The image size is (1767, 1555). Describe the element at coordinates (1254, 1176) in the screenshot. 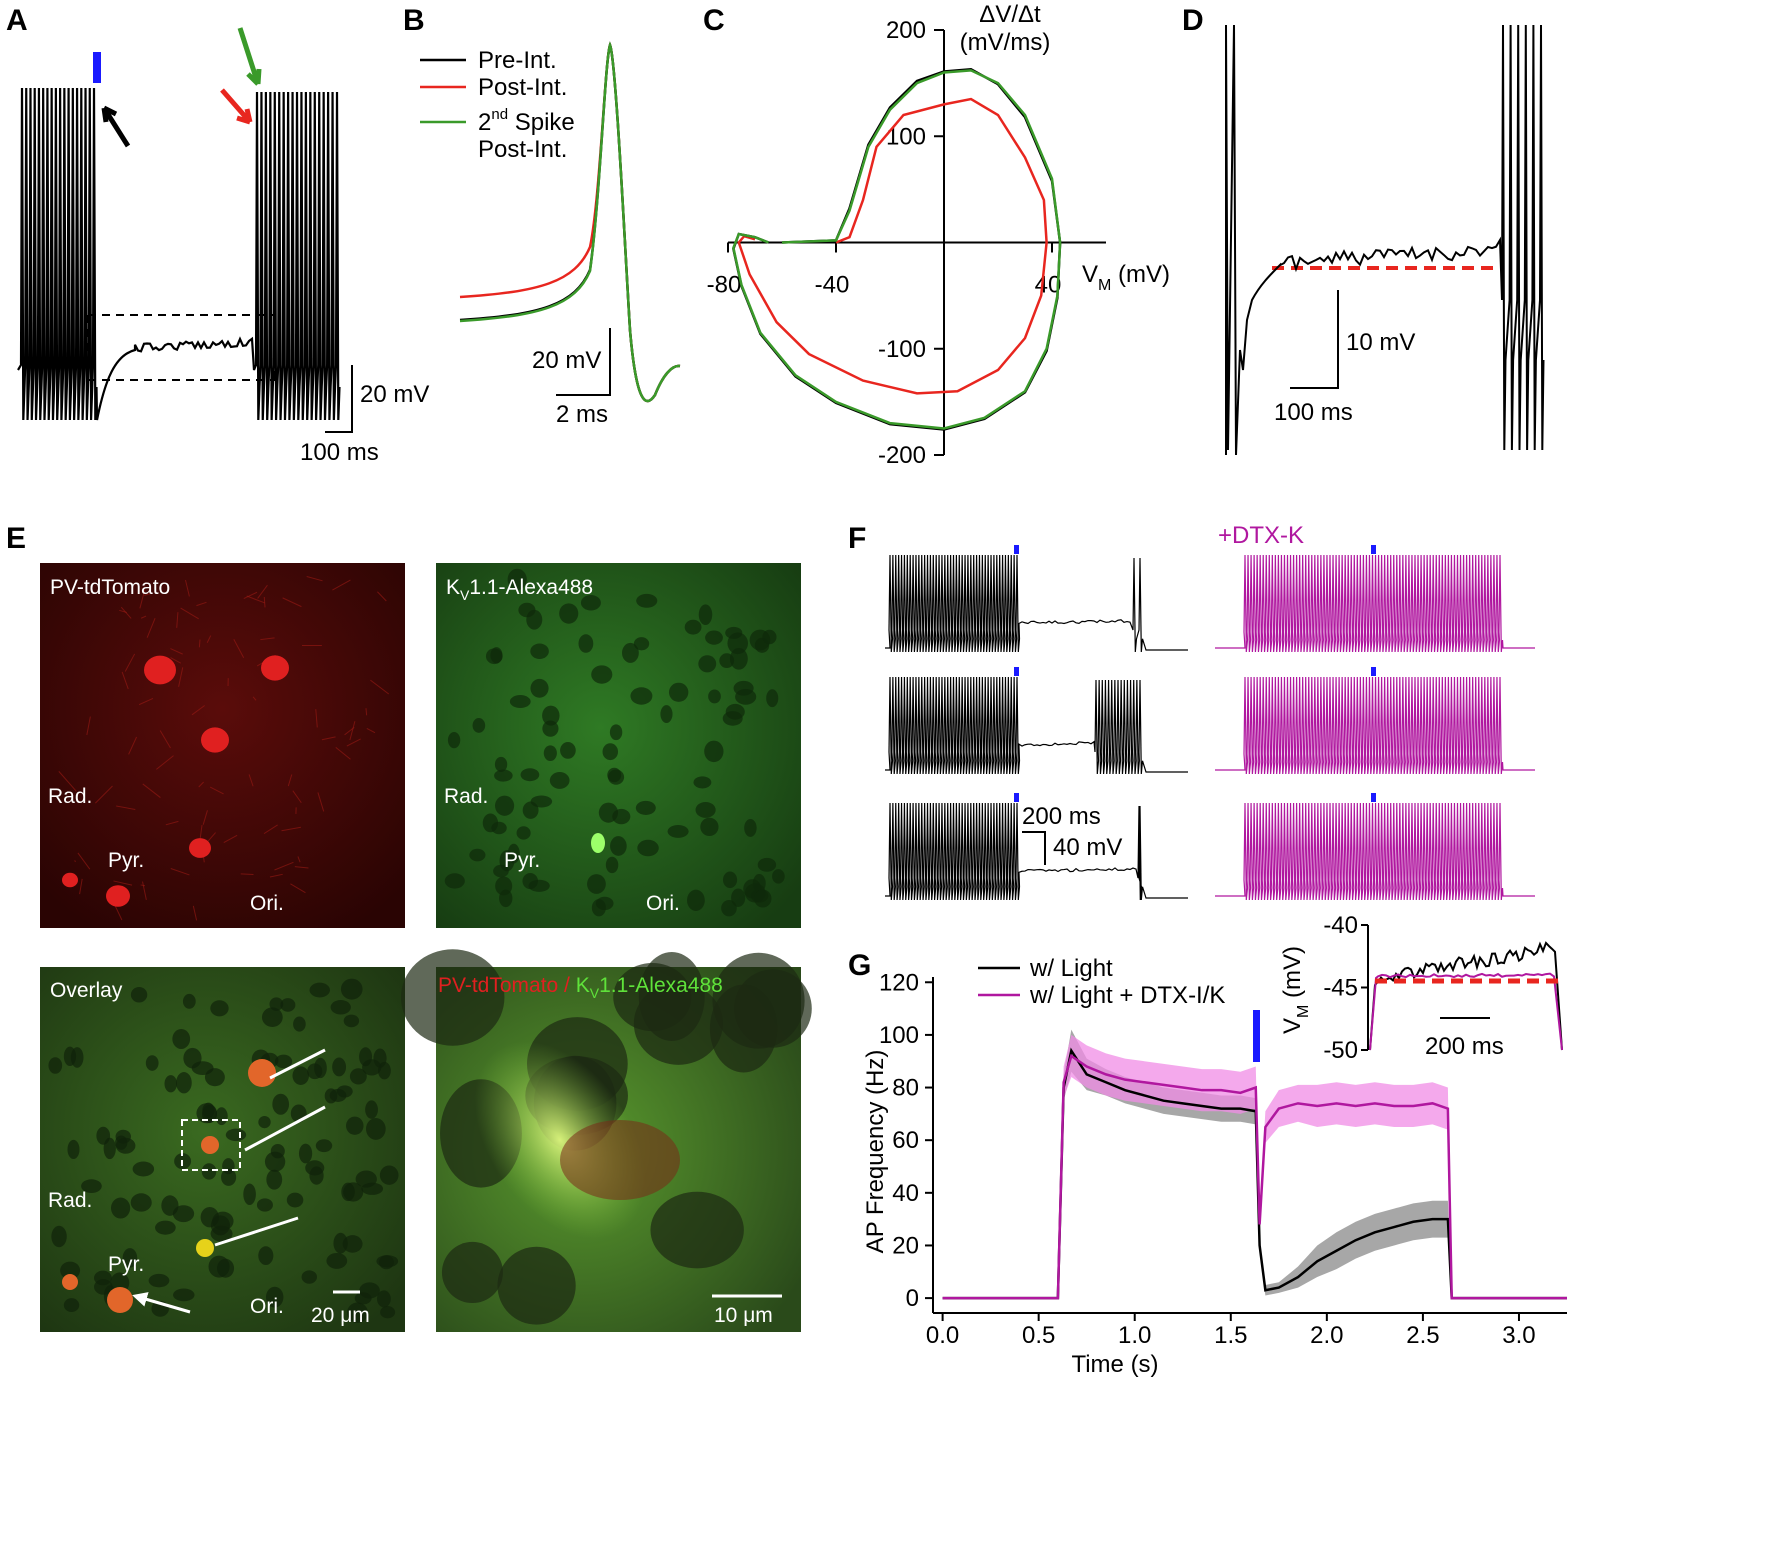

I see `line` at that location.